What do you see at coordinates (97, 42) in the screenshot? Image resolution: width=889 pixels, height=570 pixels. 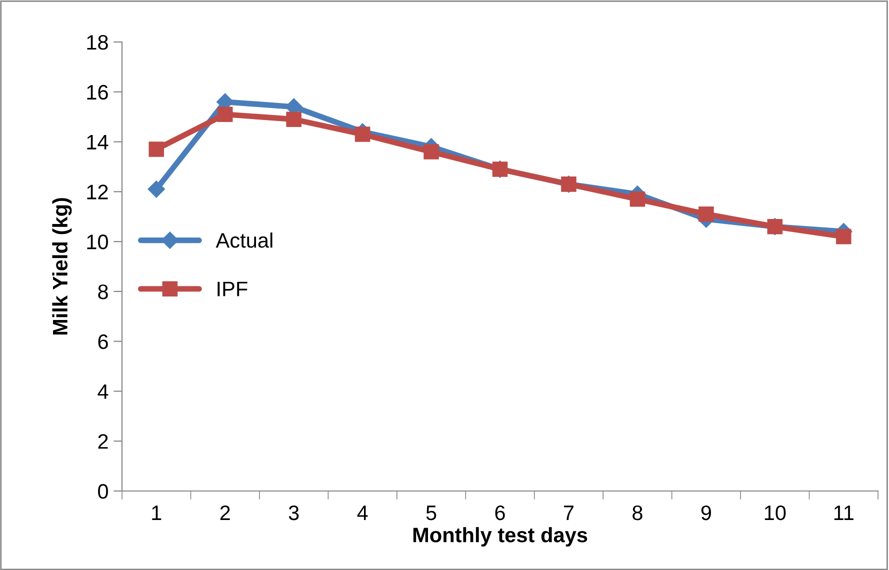 I see `y-tick-label: 18` at bounding box center [97, 42].